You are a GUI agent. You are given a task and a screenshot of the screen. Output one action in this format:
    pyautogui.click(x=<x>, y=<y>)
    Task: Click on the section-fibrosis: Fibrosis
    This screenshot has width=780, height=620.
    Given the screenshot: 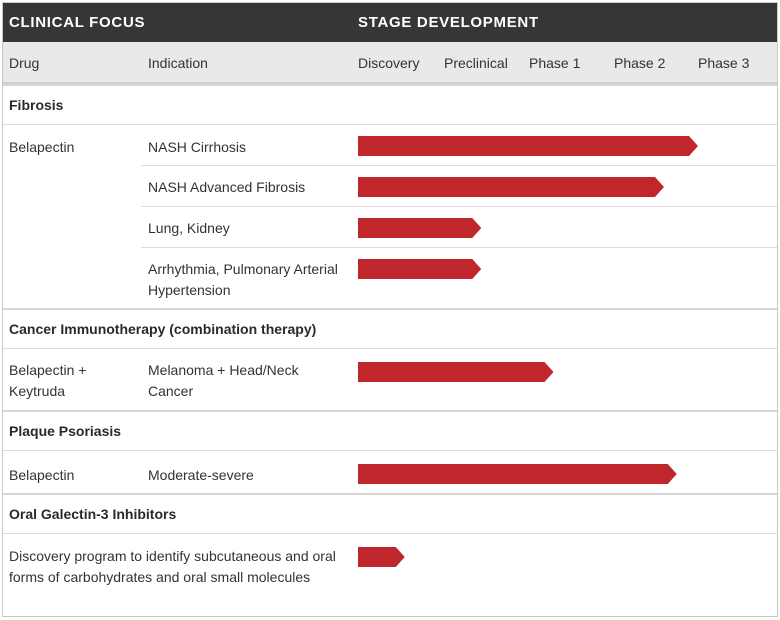 What is the action you would take?
    pyautogui.click(x=390, y=104)
    